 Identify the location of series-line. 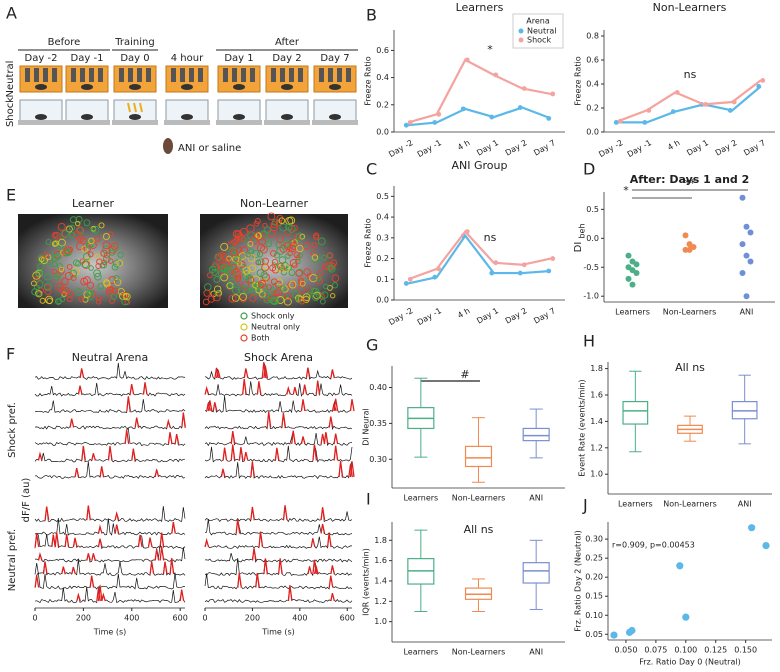
(689, 101).